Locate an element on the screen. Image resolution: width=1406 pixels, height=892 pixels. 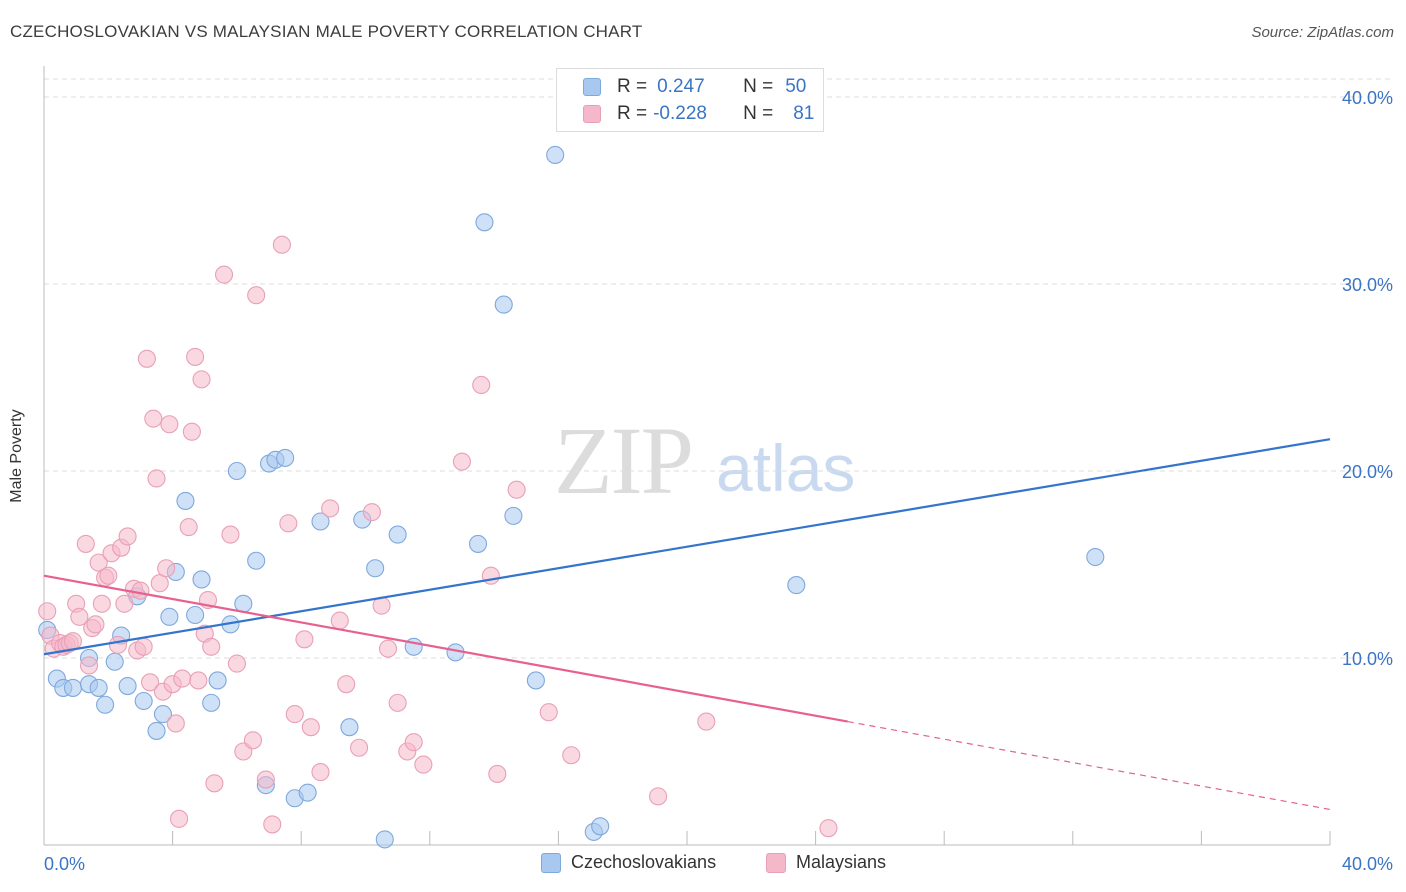
y-tick-label: 30.0% is located at coordinates (1367, 285).